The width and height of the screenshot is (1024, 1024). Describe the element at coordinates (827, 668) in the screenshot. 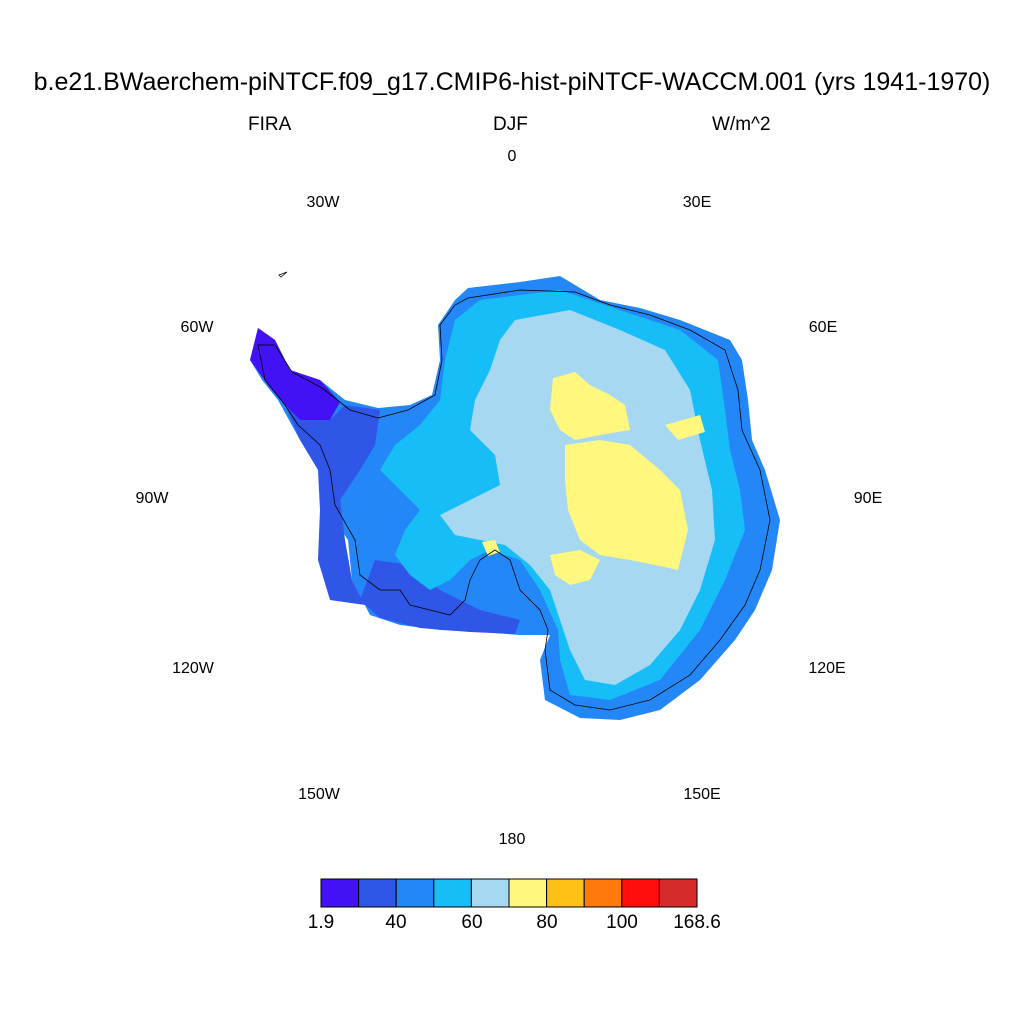

I see `lon-label-120e: 120E` at that location.